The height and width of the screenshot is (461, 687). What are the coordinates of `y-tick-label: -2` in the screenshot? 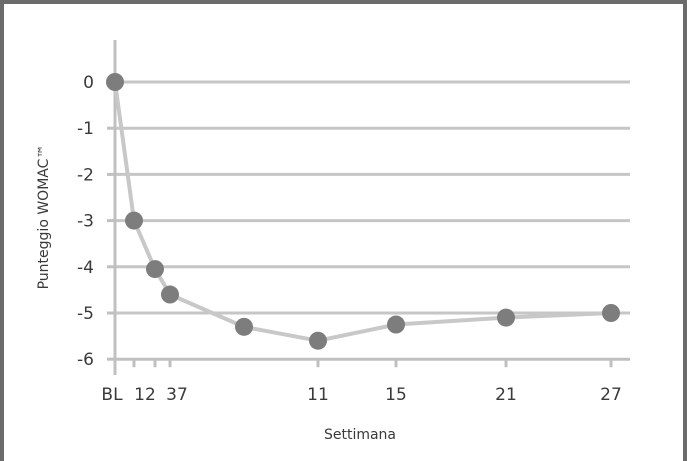 It's located at (85, 175).